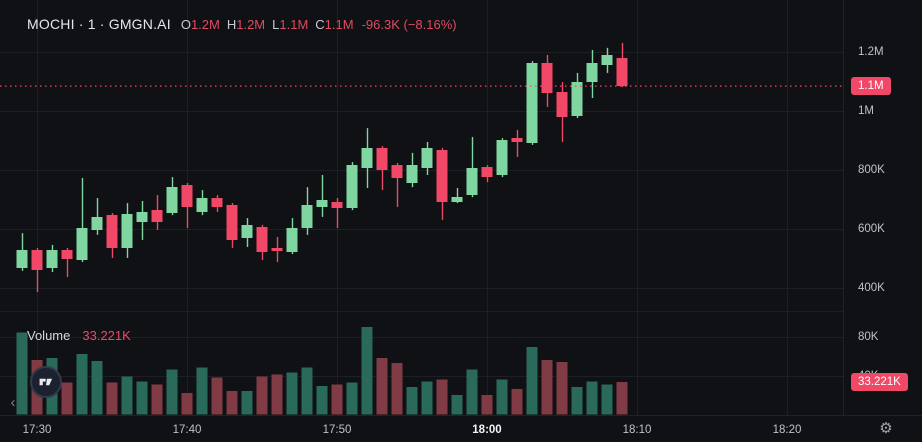  I want to click on time-tick-label: 18:20, so click(787, 429).